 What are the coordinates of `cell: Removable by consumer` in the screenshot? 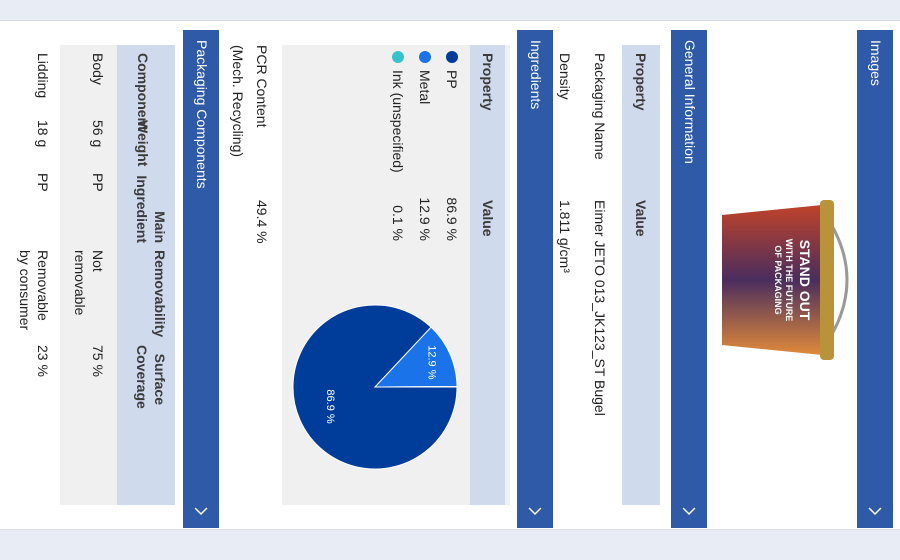 It's located at (34, 290).